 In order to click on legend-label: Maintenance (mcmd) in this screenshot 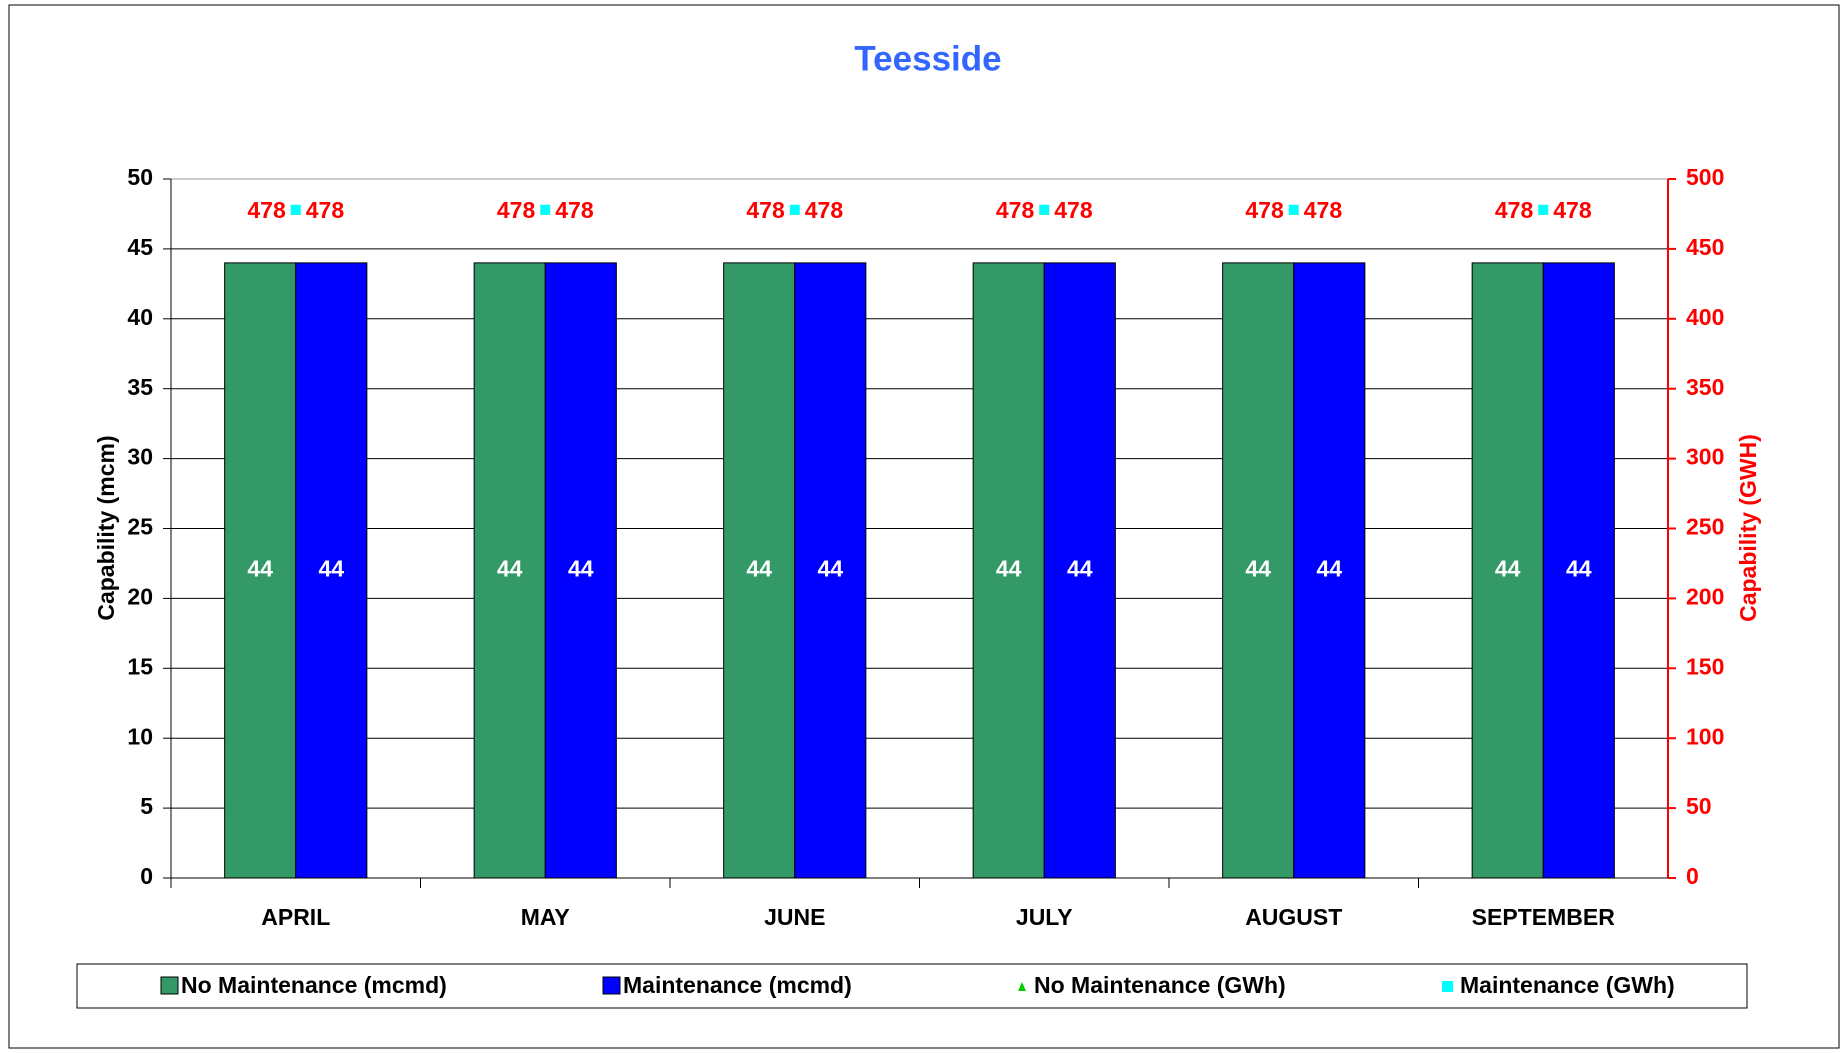, I will do `click(737, 985)`.